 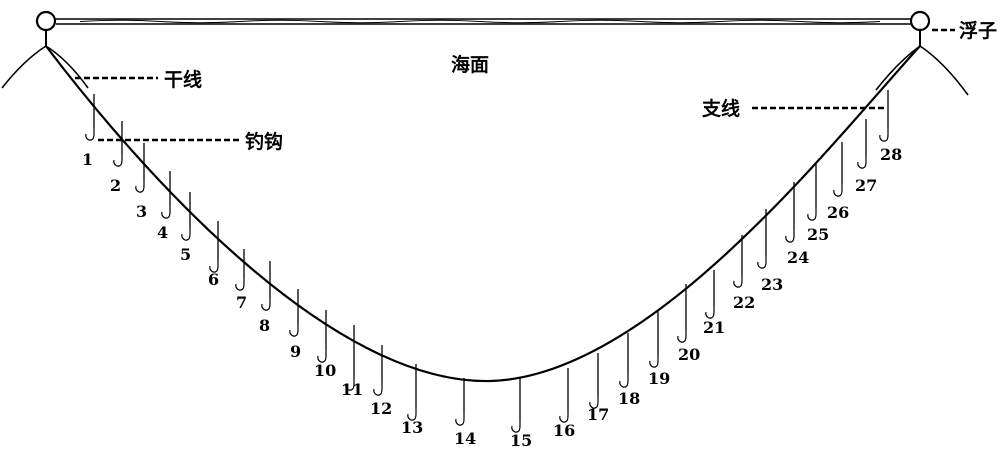 What do you see at coordinates (629, 370) in the screenshot?
I see `hook-18: 18` at bounding box center [629, 370].